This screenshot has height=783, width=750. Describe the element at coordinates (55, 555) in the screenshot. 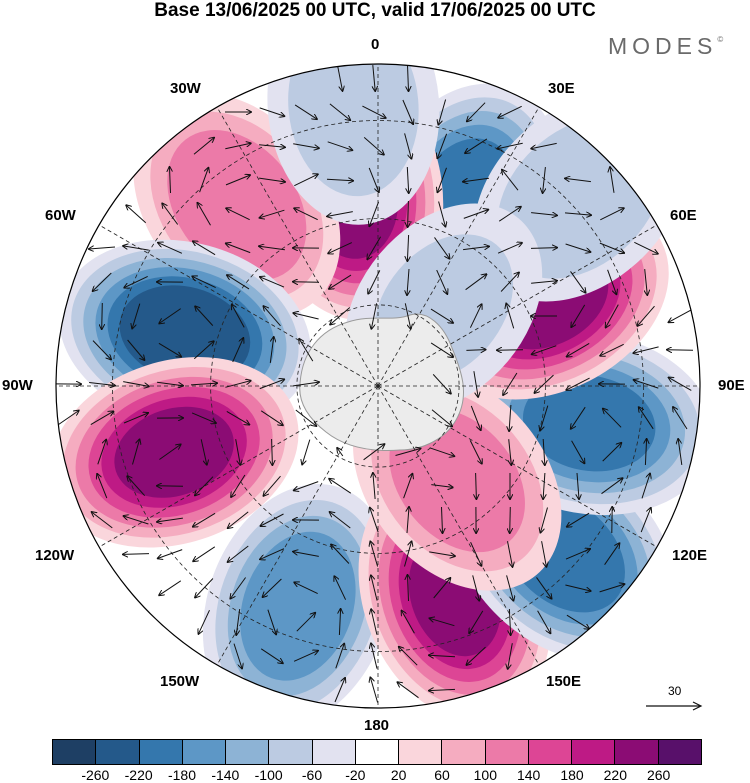

I see `lon-label-120w: 120W` at that location.